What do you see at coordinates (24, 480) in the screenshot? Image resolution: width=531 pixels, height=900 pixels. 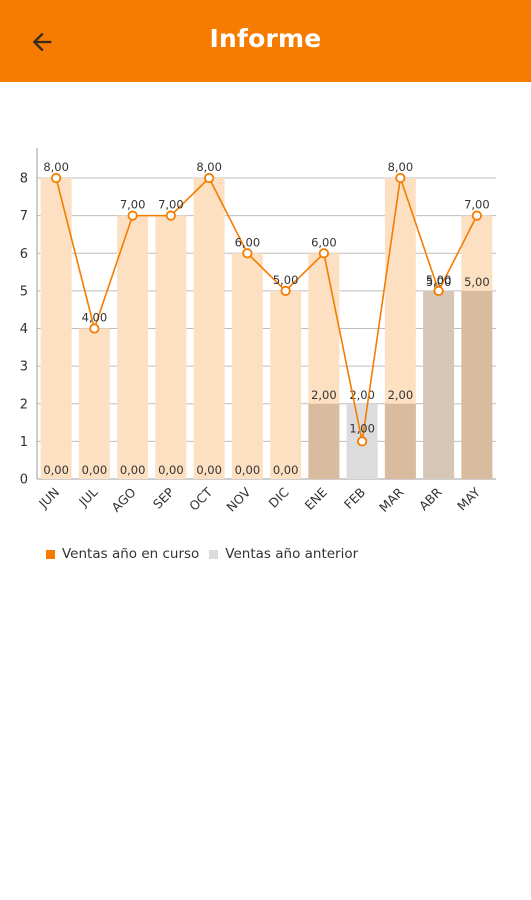 I see `y-tick-label: 0` at bounding box center [24, 480].